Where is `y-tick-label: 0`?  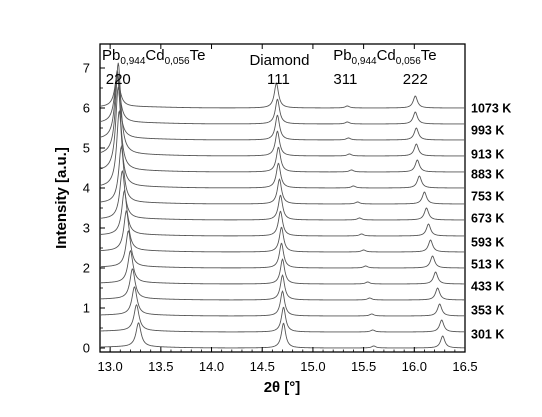
y-tick-label: 0 is located at coordinates (86, 348).